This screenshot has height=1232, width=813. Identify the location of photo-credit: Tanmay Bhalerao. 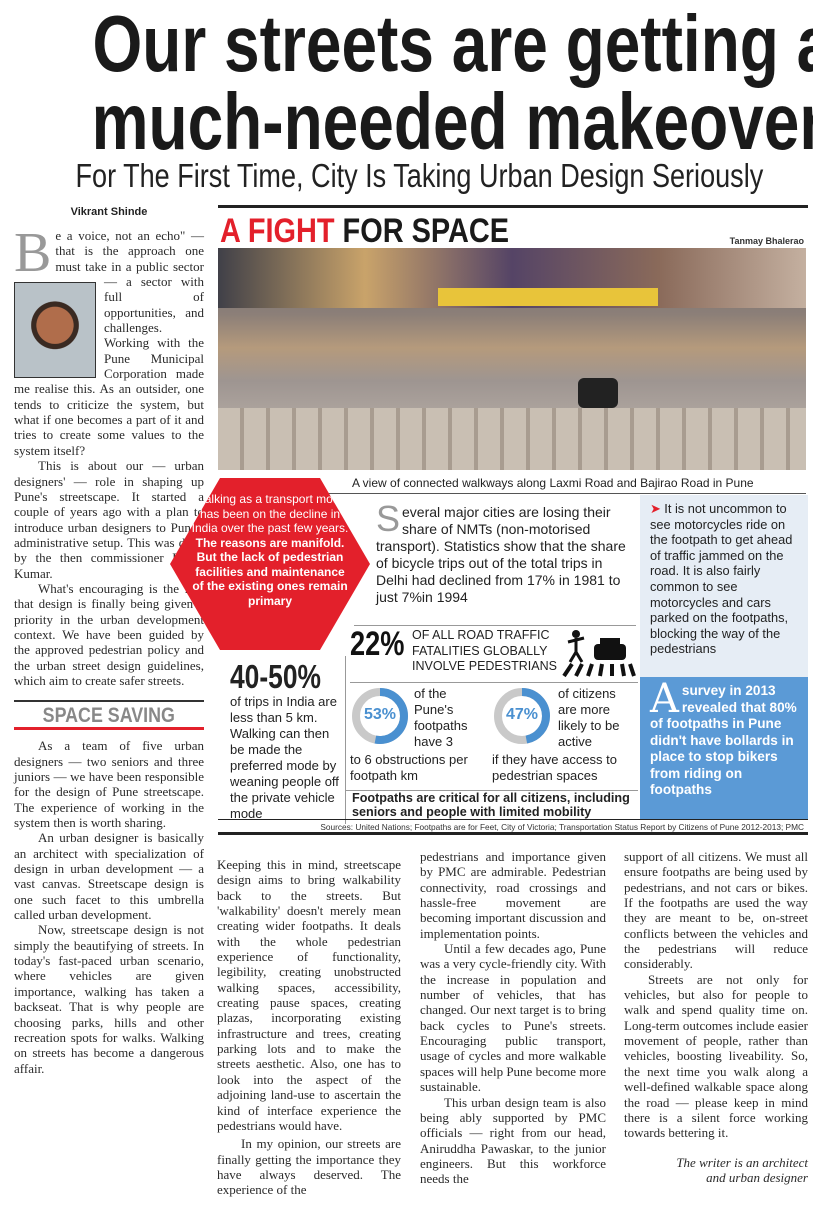
(766, 241).